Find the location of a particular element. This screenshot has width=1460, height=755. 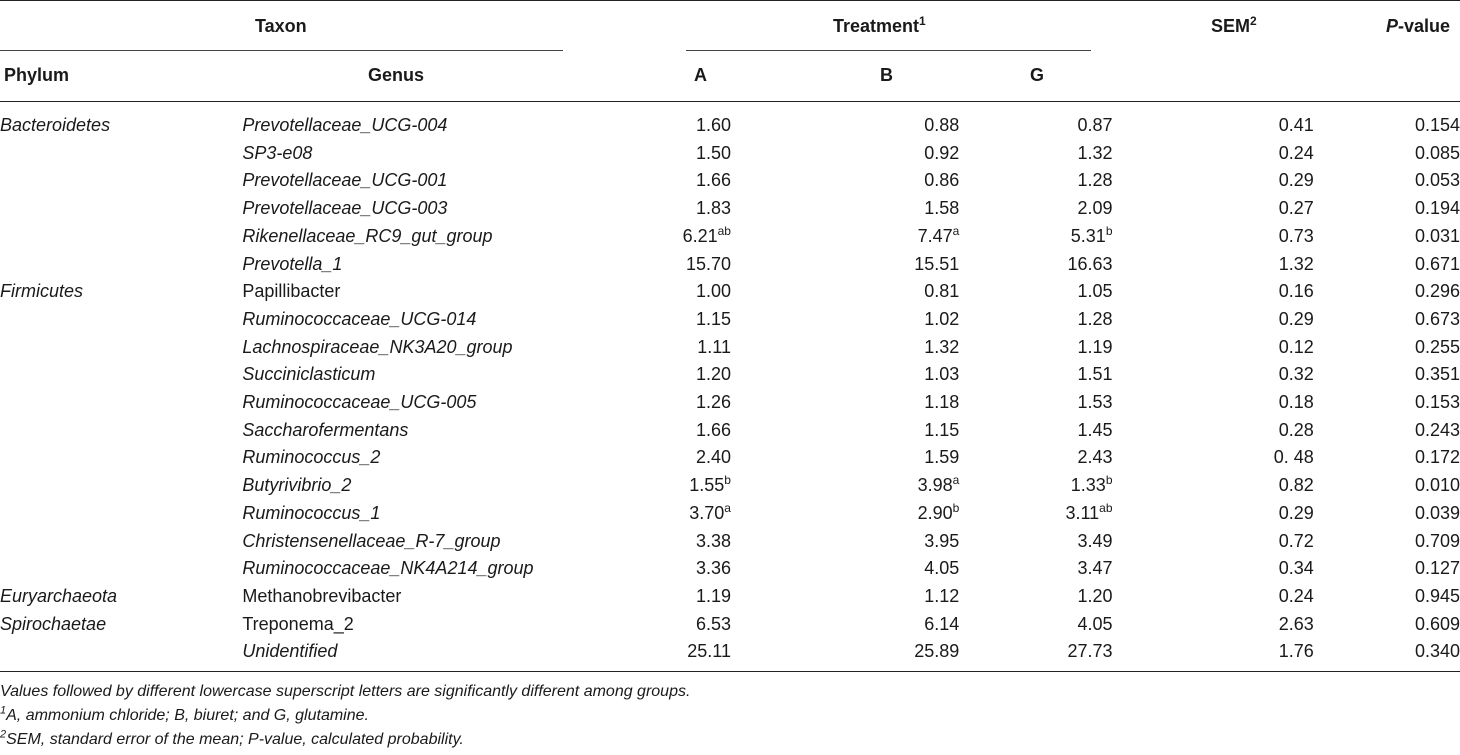

phylum-cell: Bacteroidetes is located at coordinates (55, 125).